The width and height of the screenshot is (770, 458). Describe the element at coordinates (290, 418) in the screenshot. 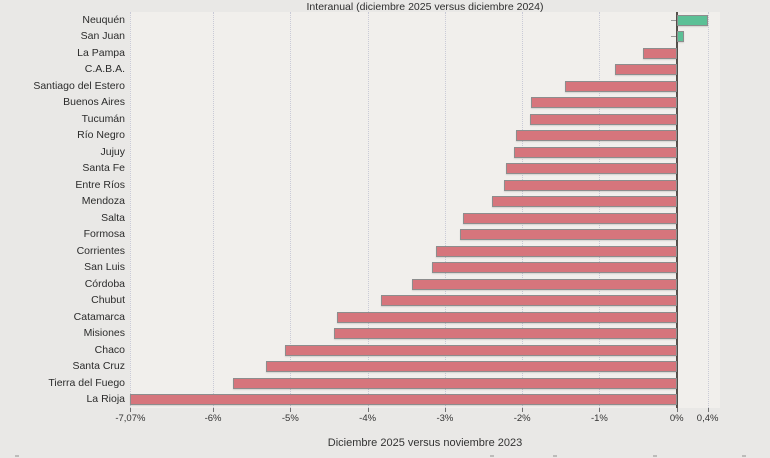

I see `x-tick-label: -5%` at that location.